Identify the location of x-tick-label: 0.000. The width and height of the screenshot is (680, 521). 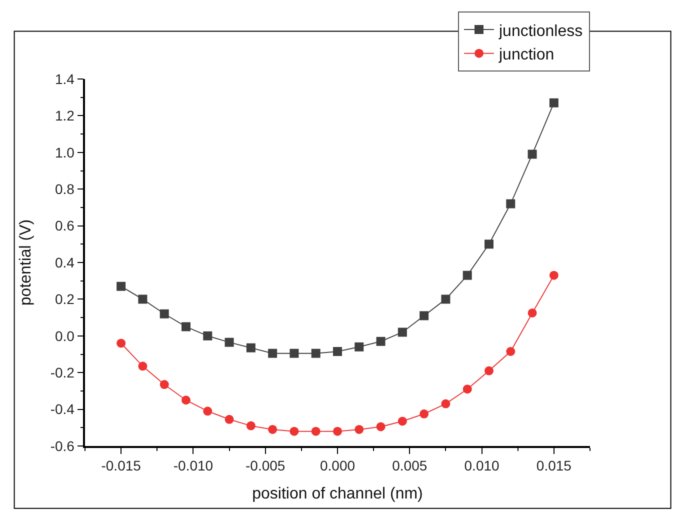
(338, 466).